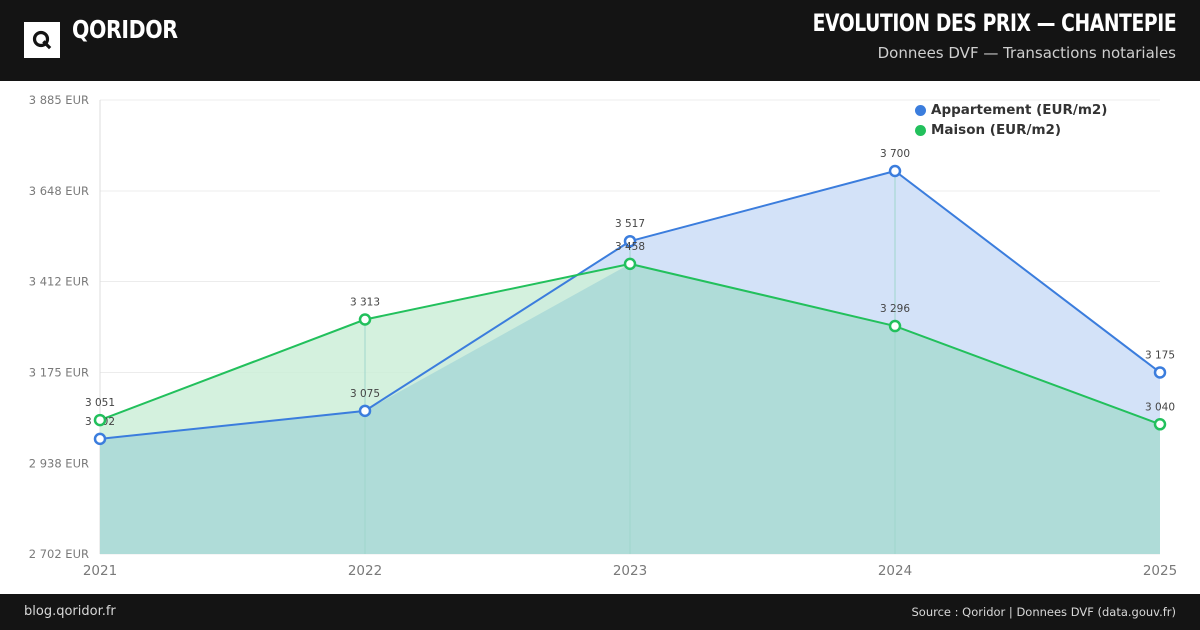 The height and width of the screenshot is (630, 1200). I want to click on data-label-maison: 3 458, so click(630, 247).